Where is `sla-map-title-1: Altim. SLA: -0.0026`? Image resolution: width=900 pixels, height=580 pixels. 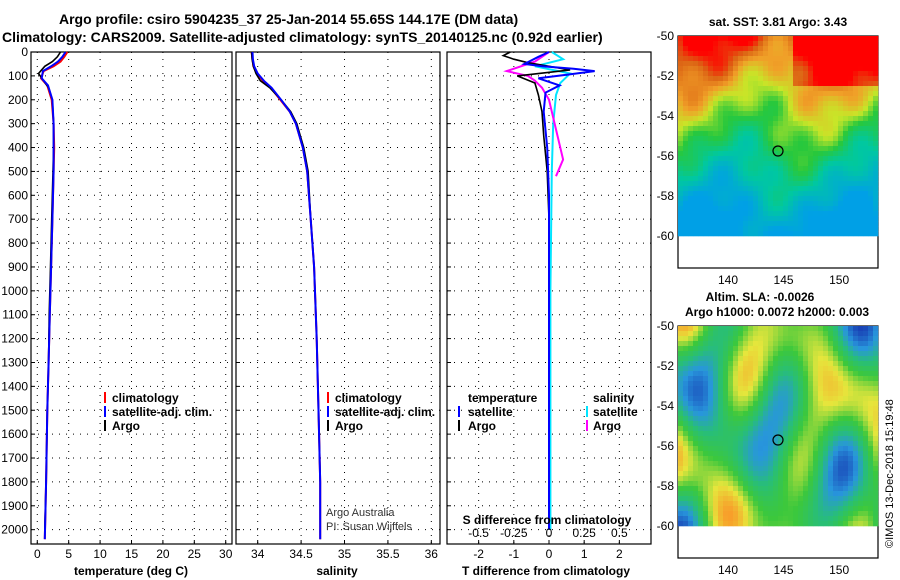
sla-map-title-1: Altim. SLA: -0.0026 is located at coordinates (760, 297).